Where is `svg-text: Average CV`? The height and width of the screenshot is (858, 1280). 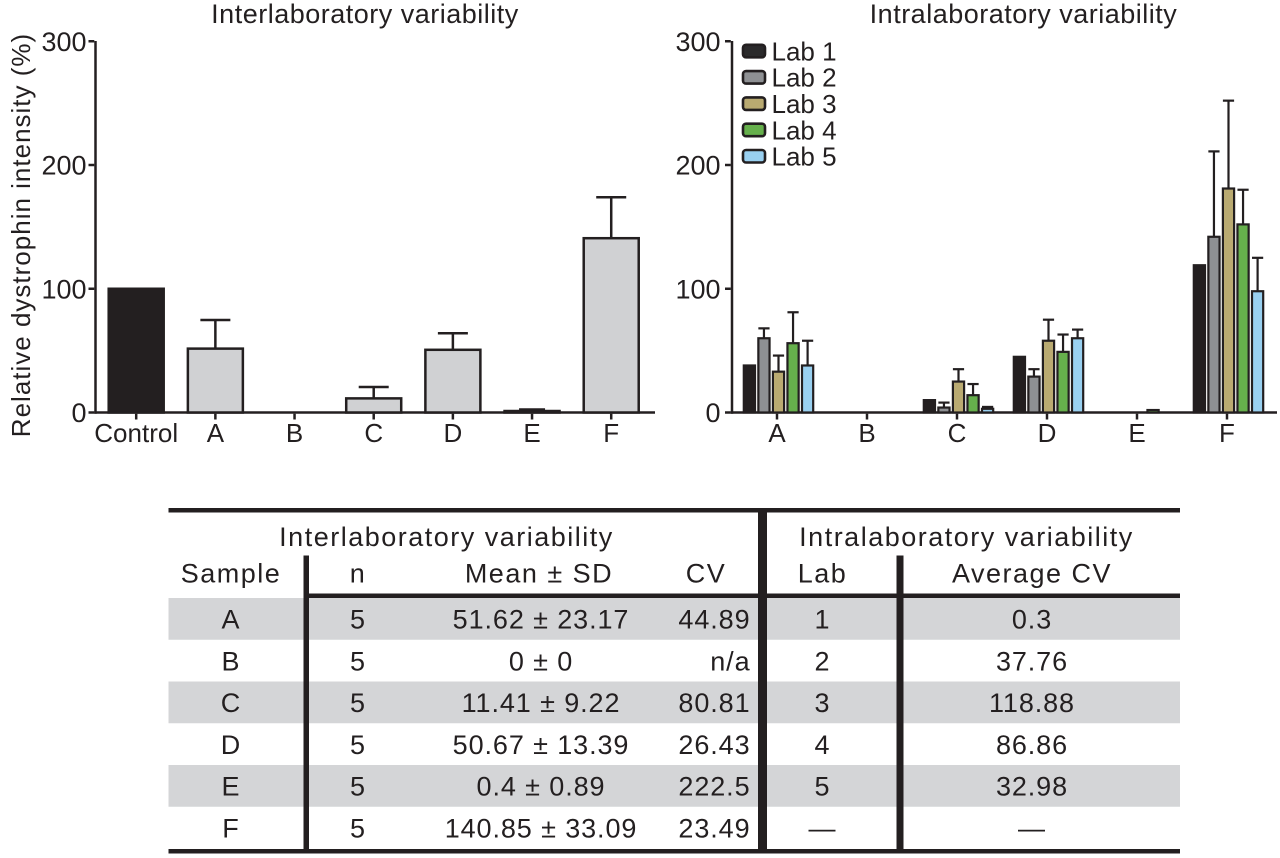 svg-text: Average CV is located at coordinates (1032, 574).